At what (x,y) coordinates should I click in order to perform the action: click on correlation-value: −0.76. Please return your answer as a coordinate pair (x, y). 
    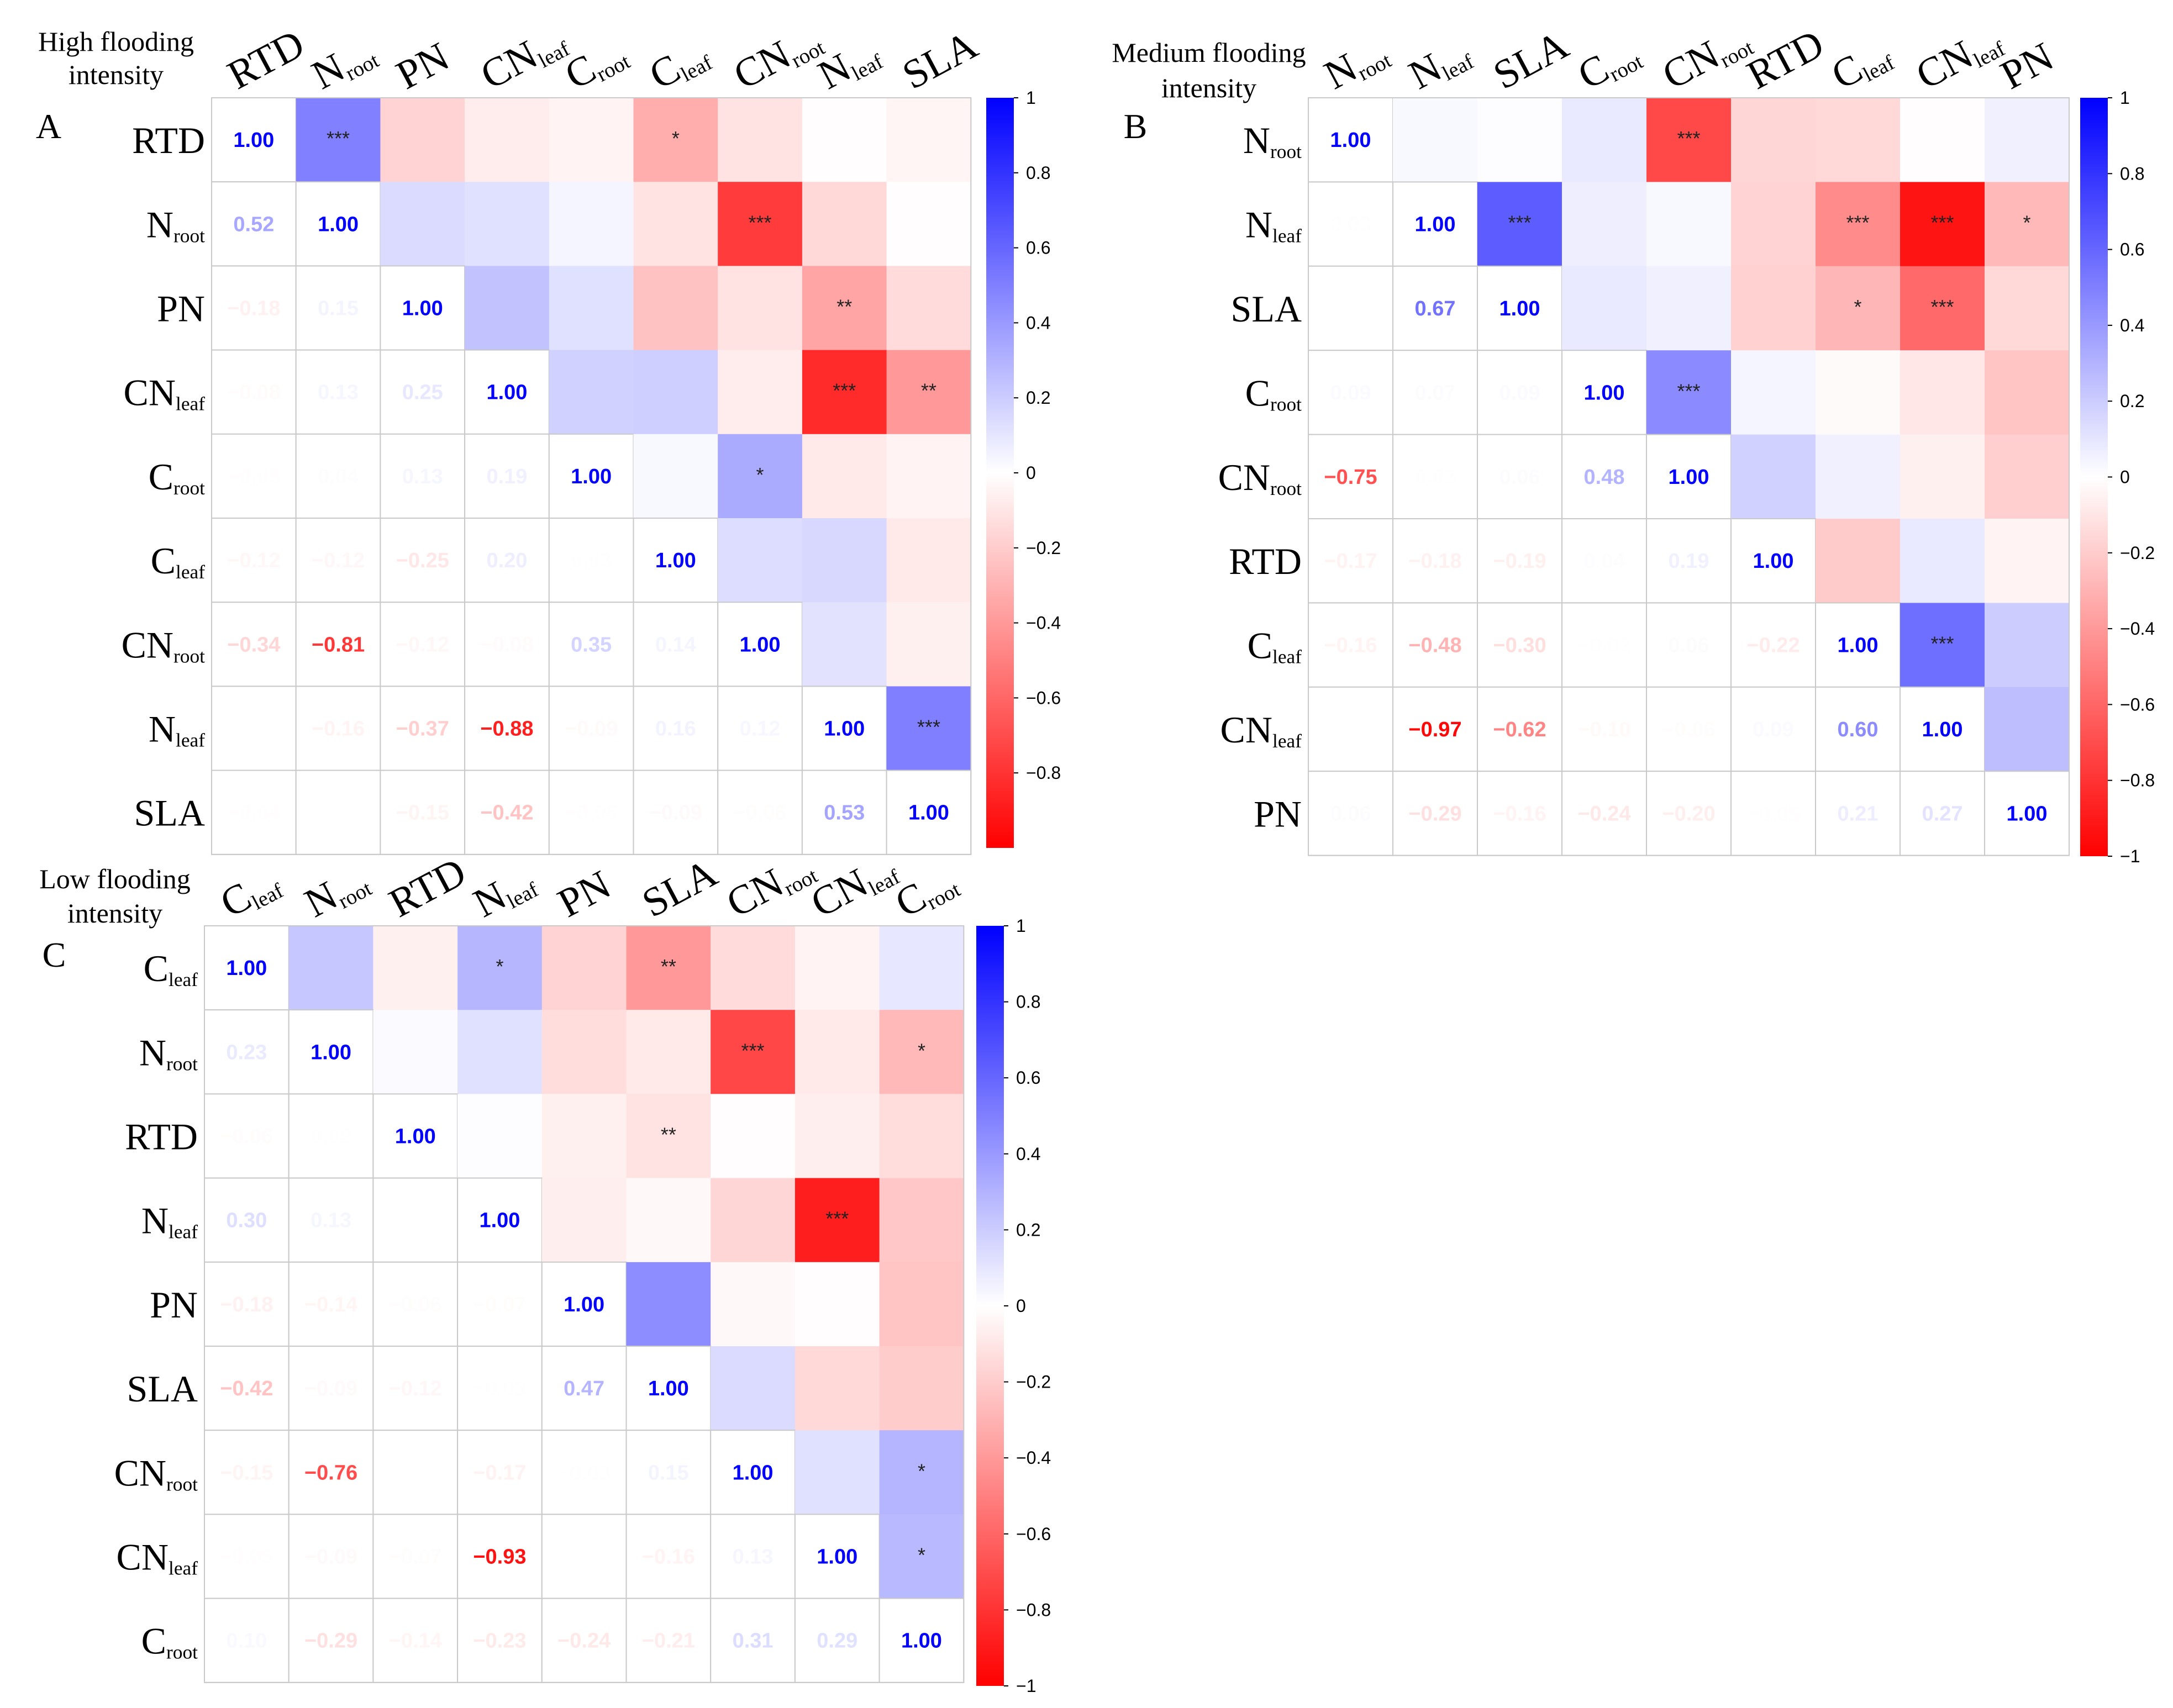
    Looking at the image, I should click on (331, 1473).